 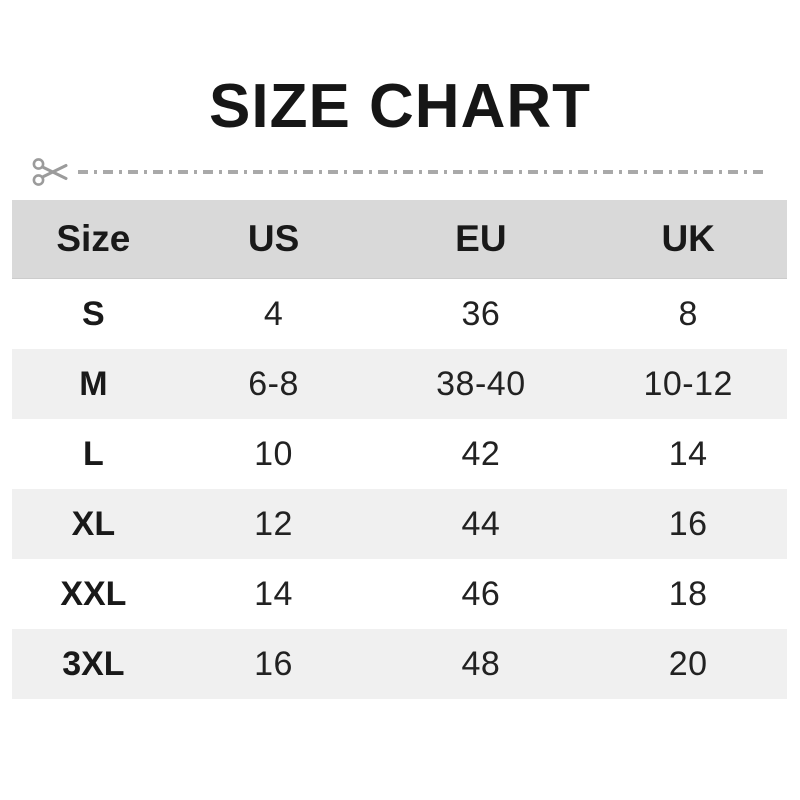 What do you see at coordinates (688, 453) in the screenshot?
I see `uk-cell: 14` at bounding box center [688, 453].